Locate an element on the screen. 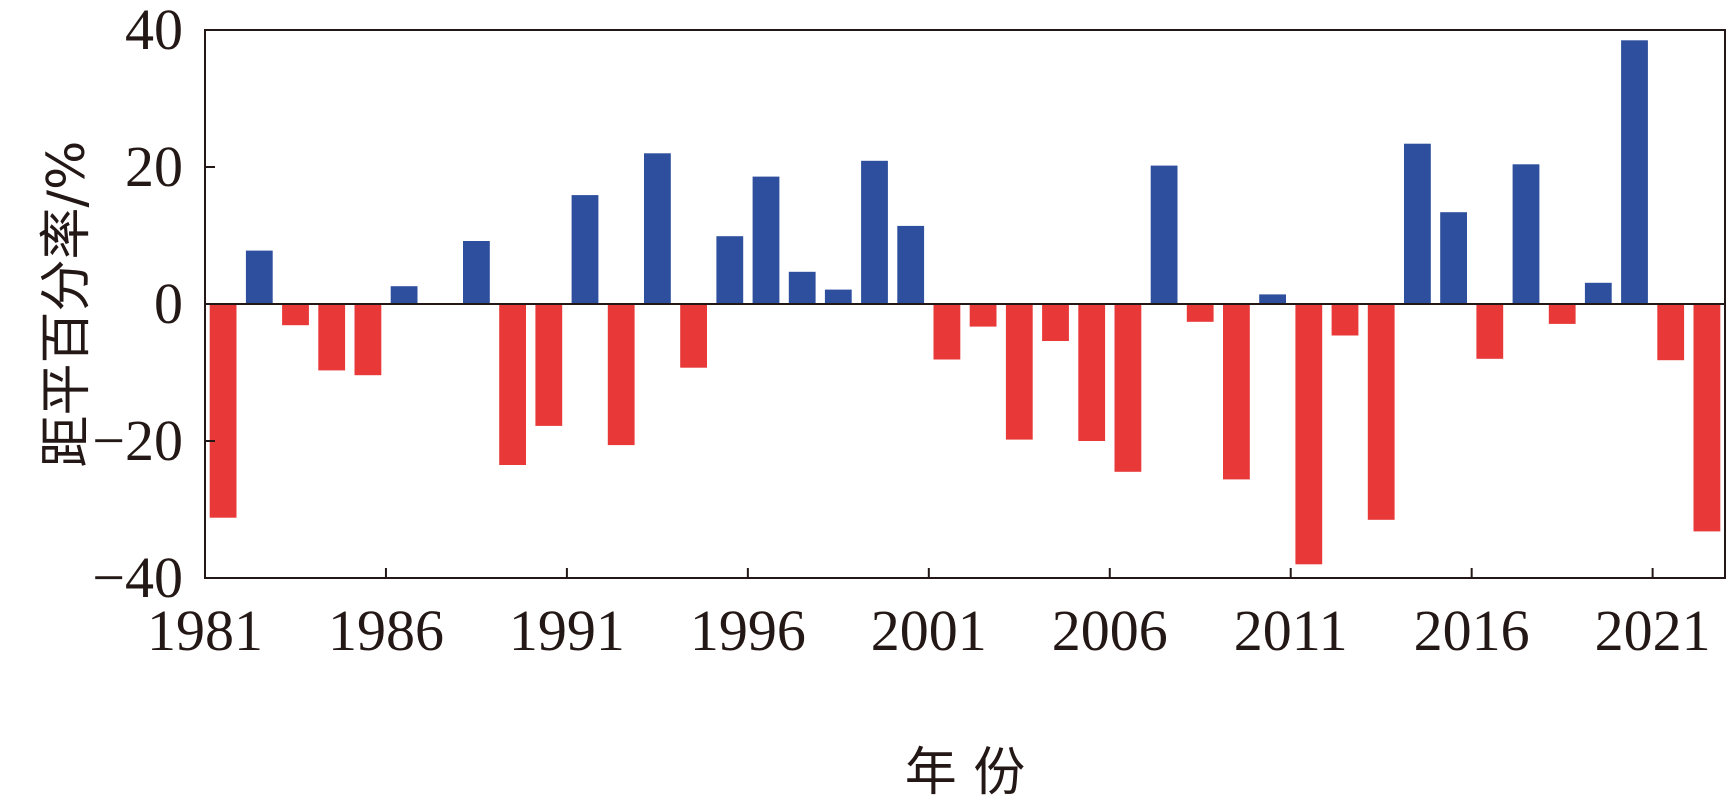 This screenshot has width=1734, height=812. x-tick-label: 2016 is located at coordinates (1472, 630).